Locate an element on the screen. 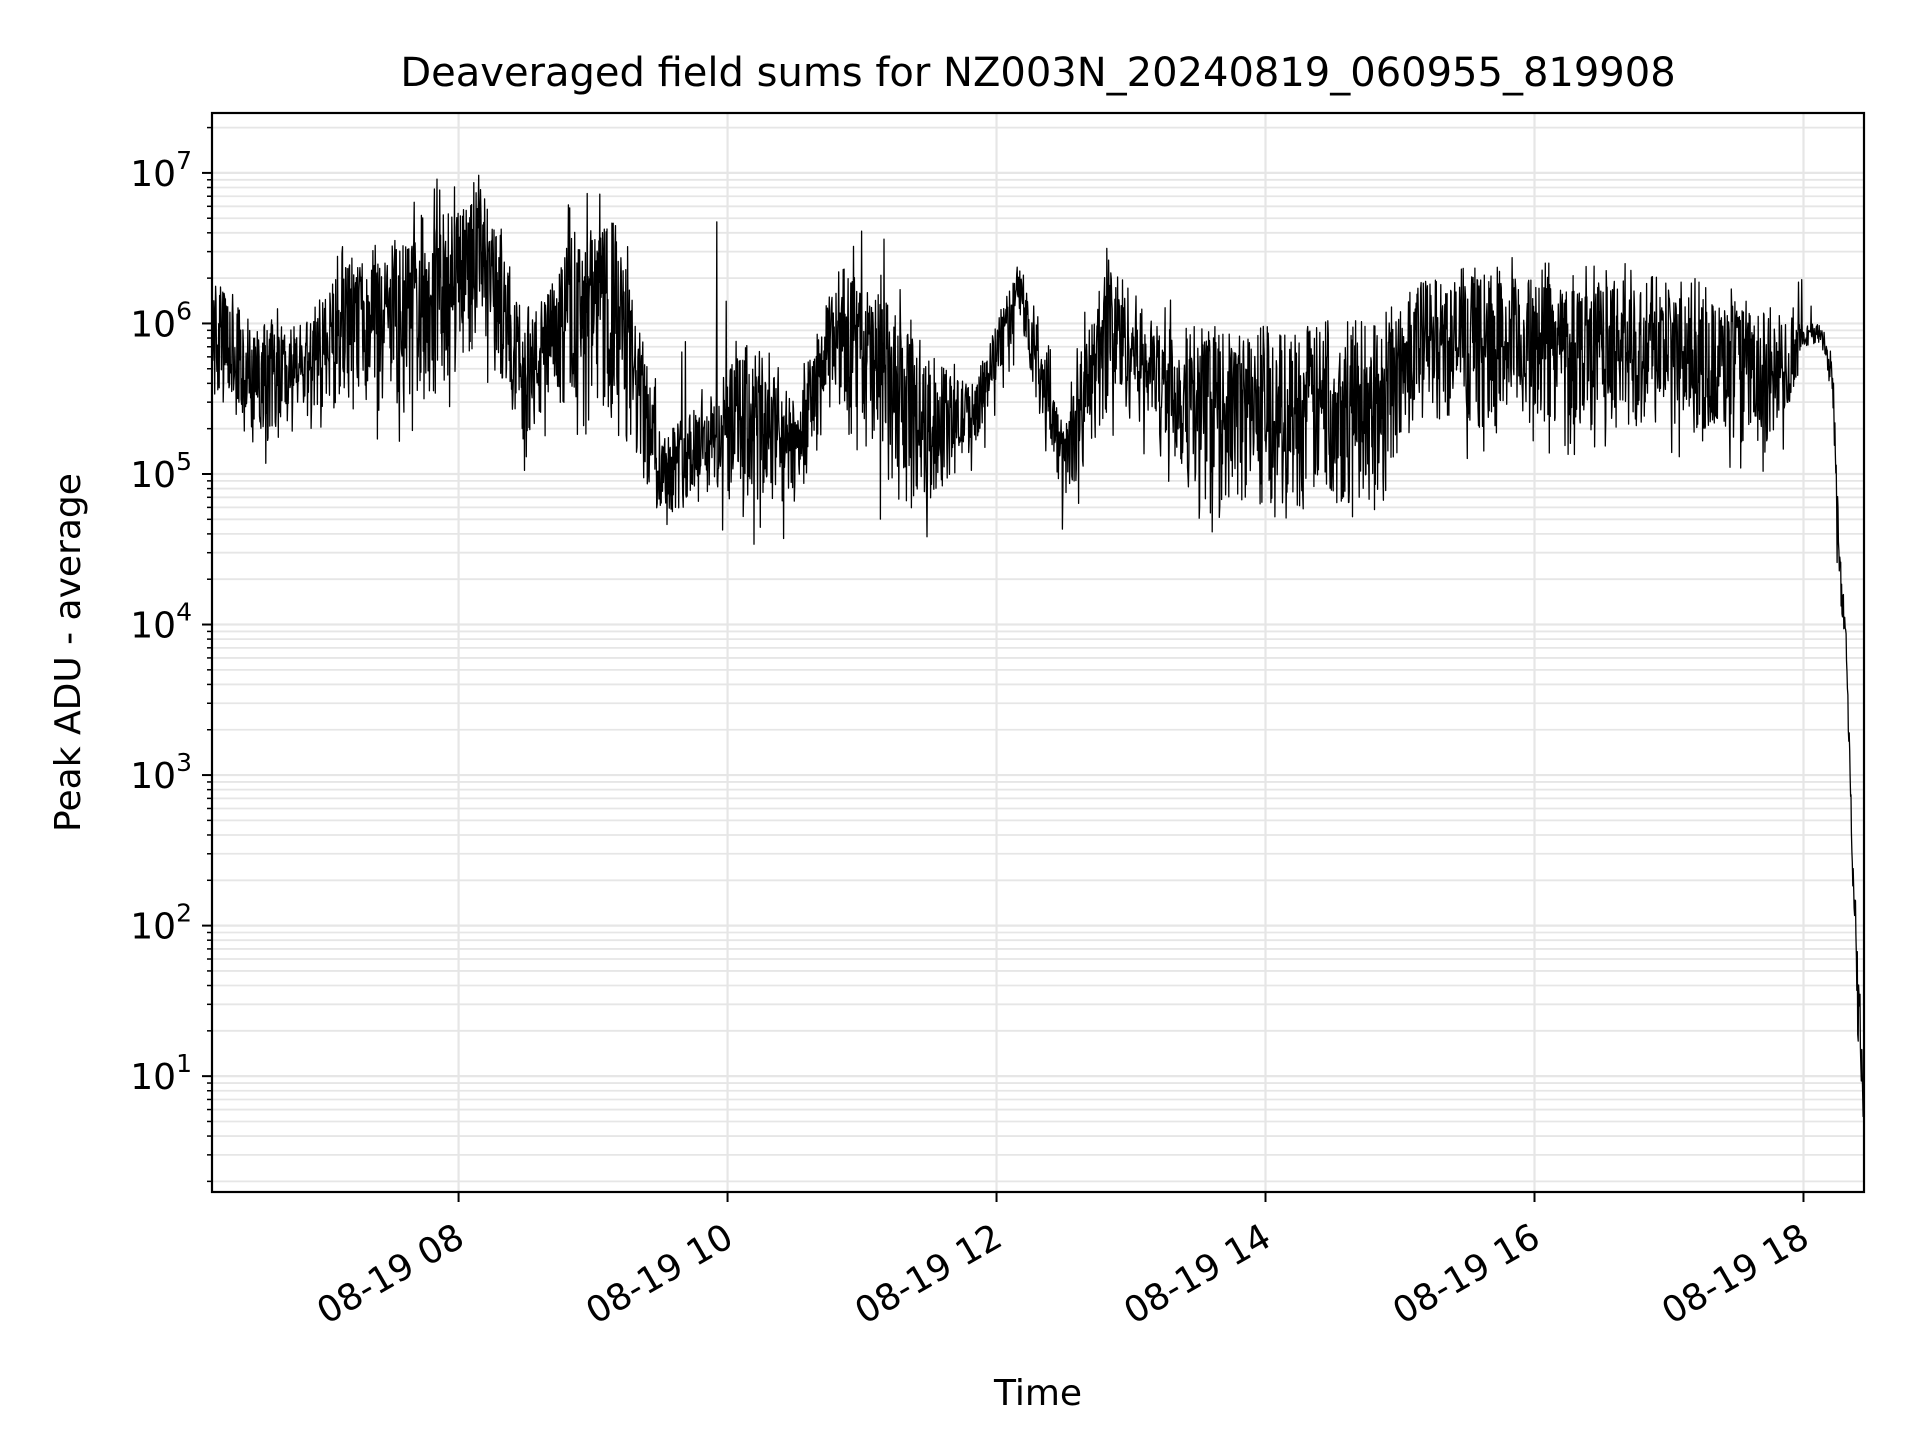  y-tick-label: 10⁵ is located at coordinates (161, 471).